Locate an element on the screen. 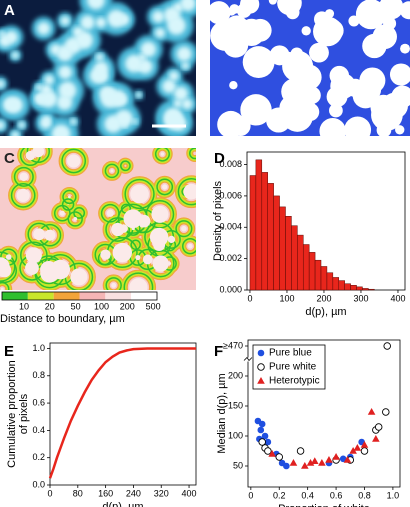  x-tick-label: 0.2 is located at coordinates (279, 495).